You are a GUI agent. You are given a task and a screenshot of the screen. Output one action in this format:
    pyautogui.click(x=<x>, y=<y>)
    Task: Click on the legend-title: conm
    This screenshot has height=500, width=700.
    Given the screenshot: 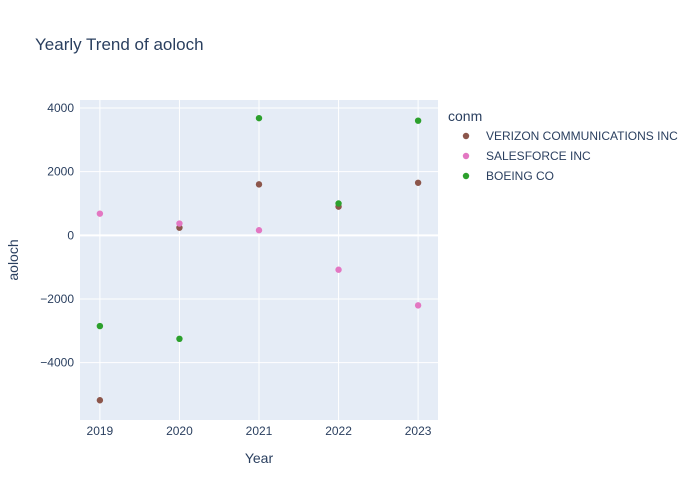 What is the action you would take?
    pyautogui.click(x=465, y=116)
    